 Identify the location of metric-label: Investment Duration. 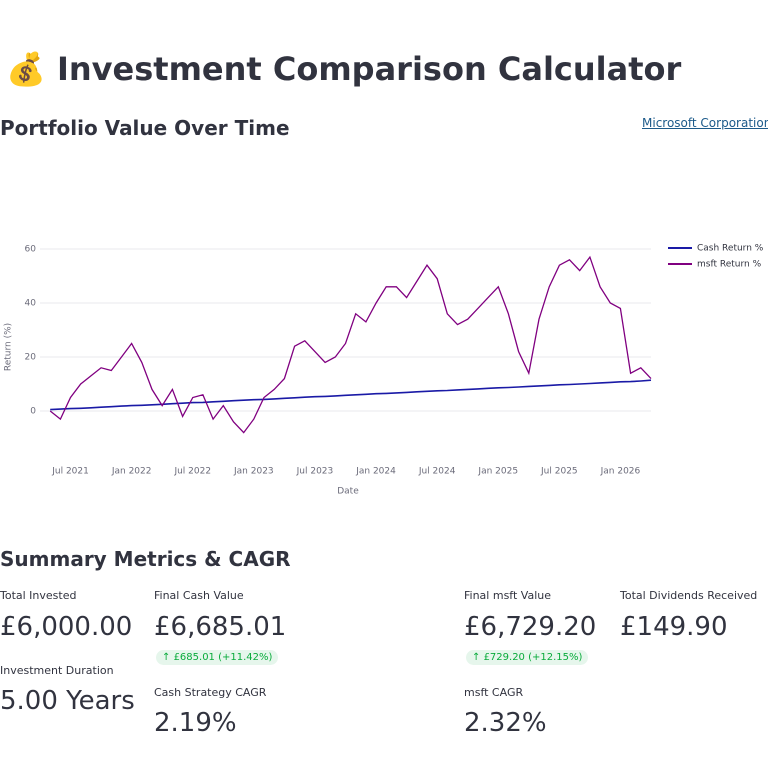
(57, 670).